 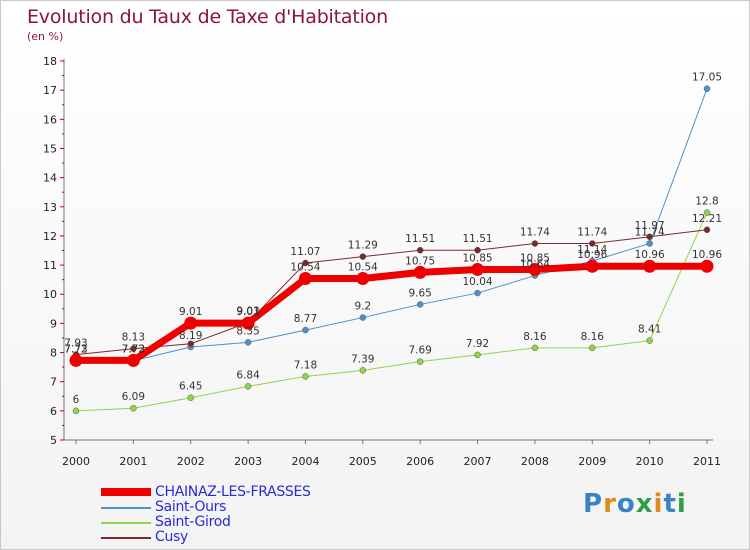 What do you see at coordinates (76, 461) in the screenshot?
I see `x-tick-label: 2000` at bounding box center [76, 461].